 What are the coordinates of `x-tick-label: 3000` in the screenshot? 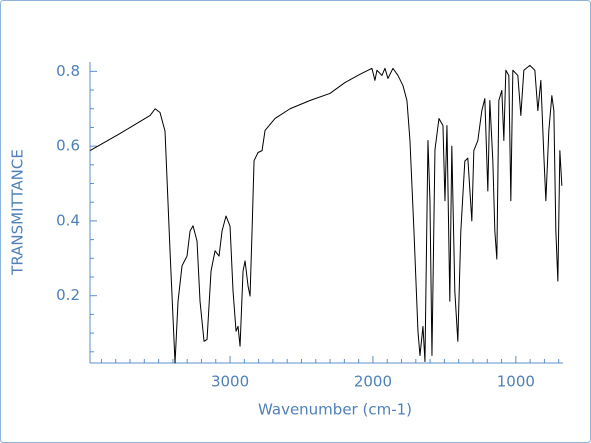 It's located at (230, 382).